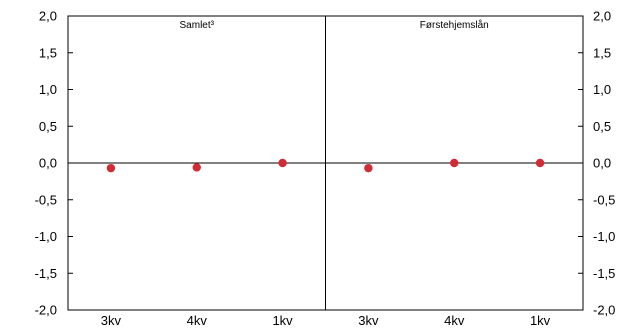  I want to click on left-y-tick-label: -1,5, so click(46, 273).